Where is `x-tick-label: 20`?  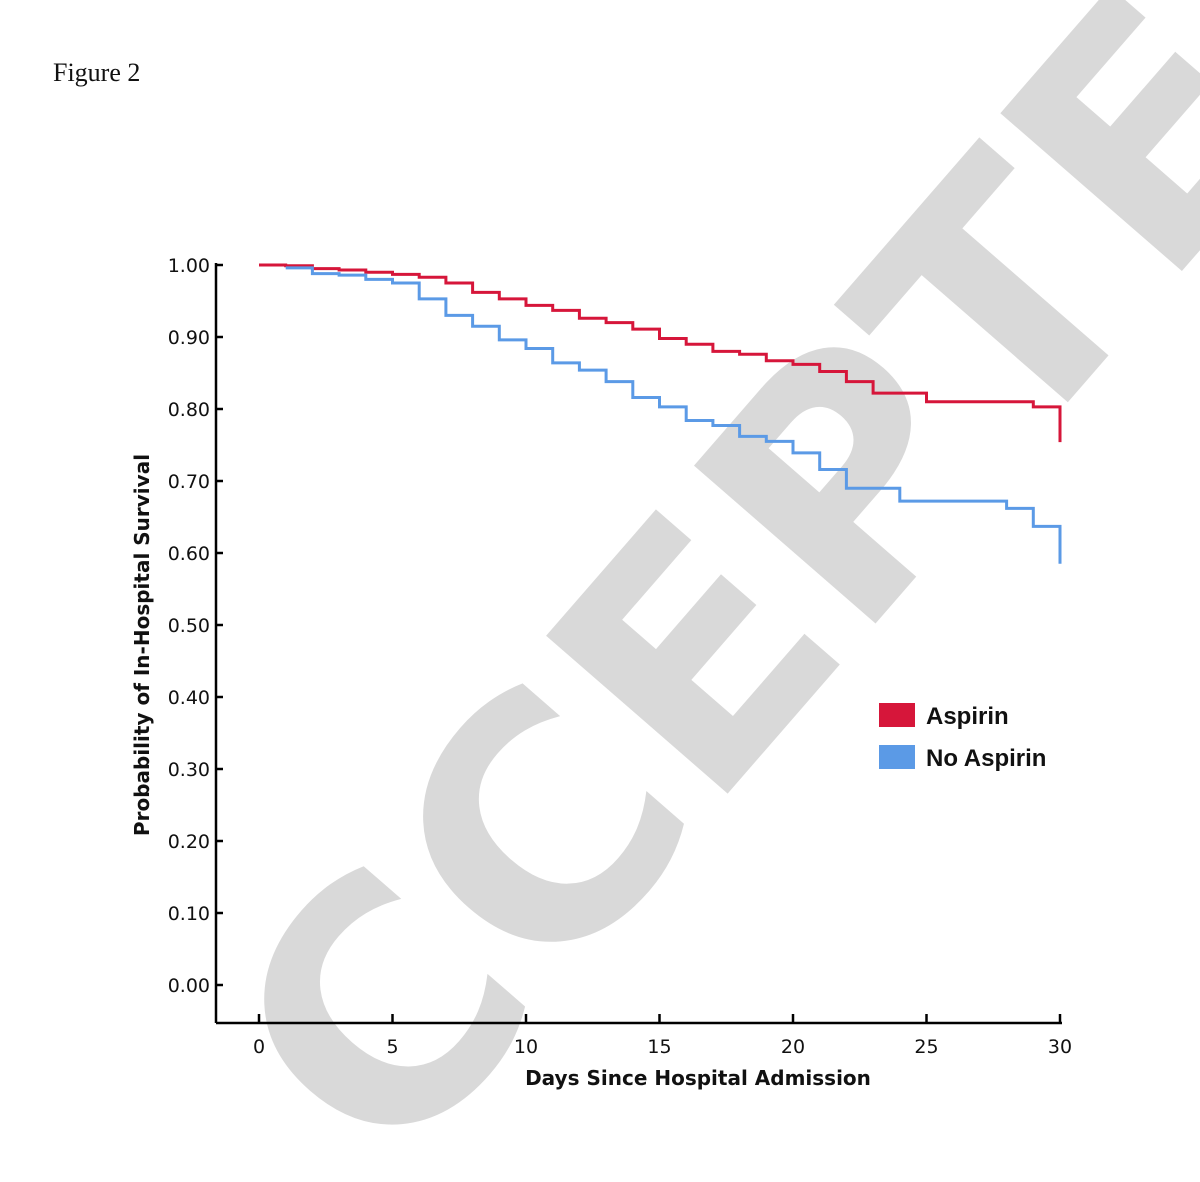 x-tick-label: 20 is located at coordinates (793, 1047).